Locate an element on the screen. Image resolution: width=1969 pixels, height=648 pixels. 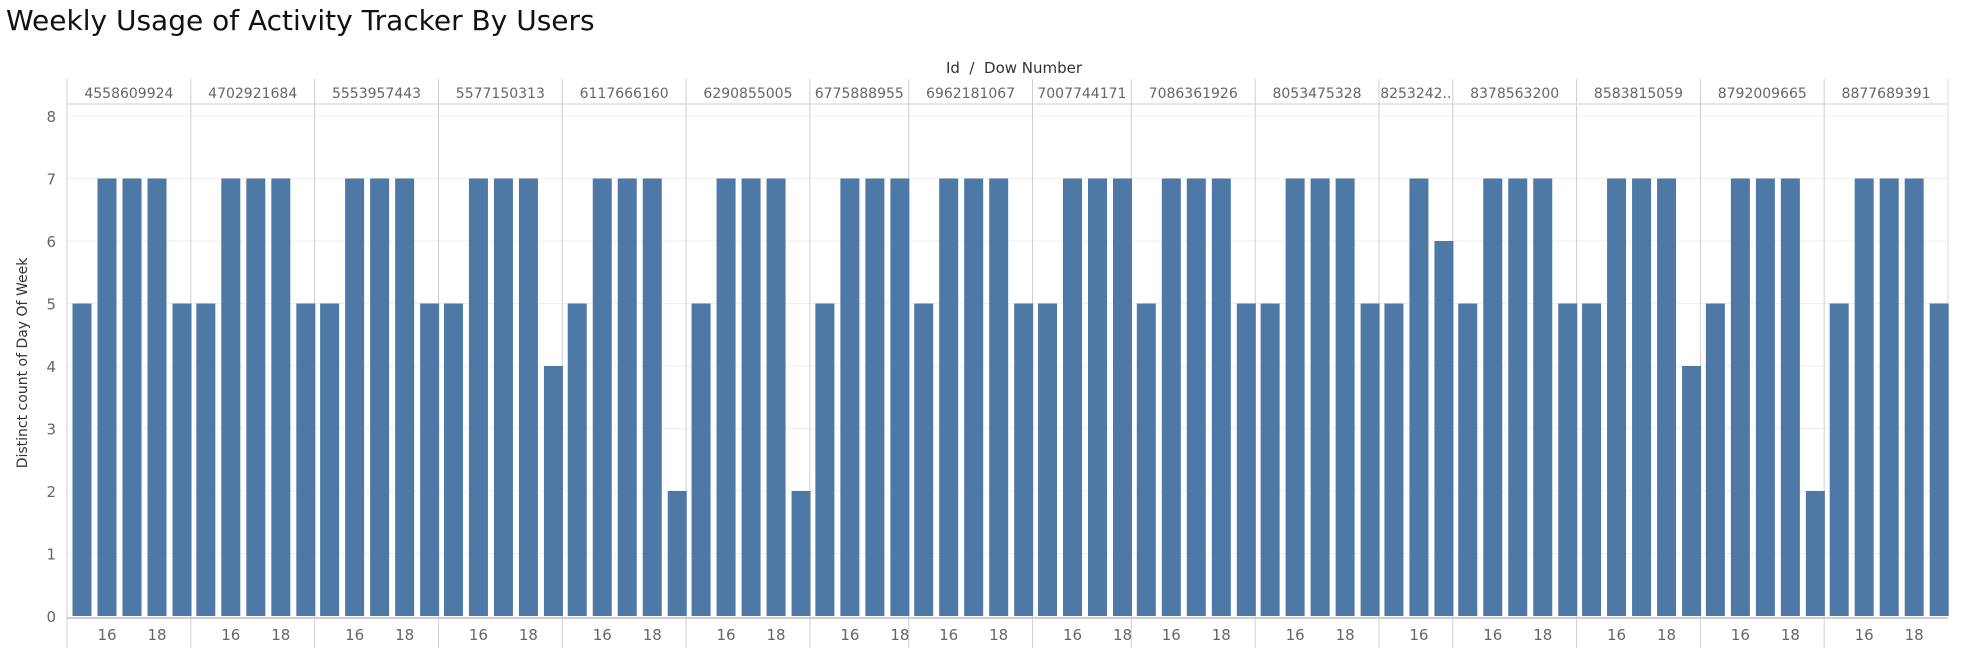
panel-header-label: 6290855005 is located at coordinates (747, 94).